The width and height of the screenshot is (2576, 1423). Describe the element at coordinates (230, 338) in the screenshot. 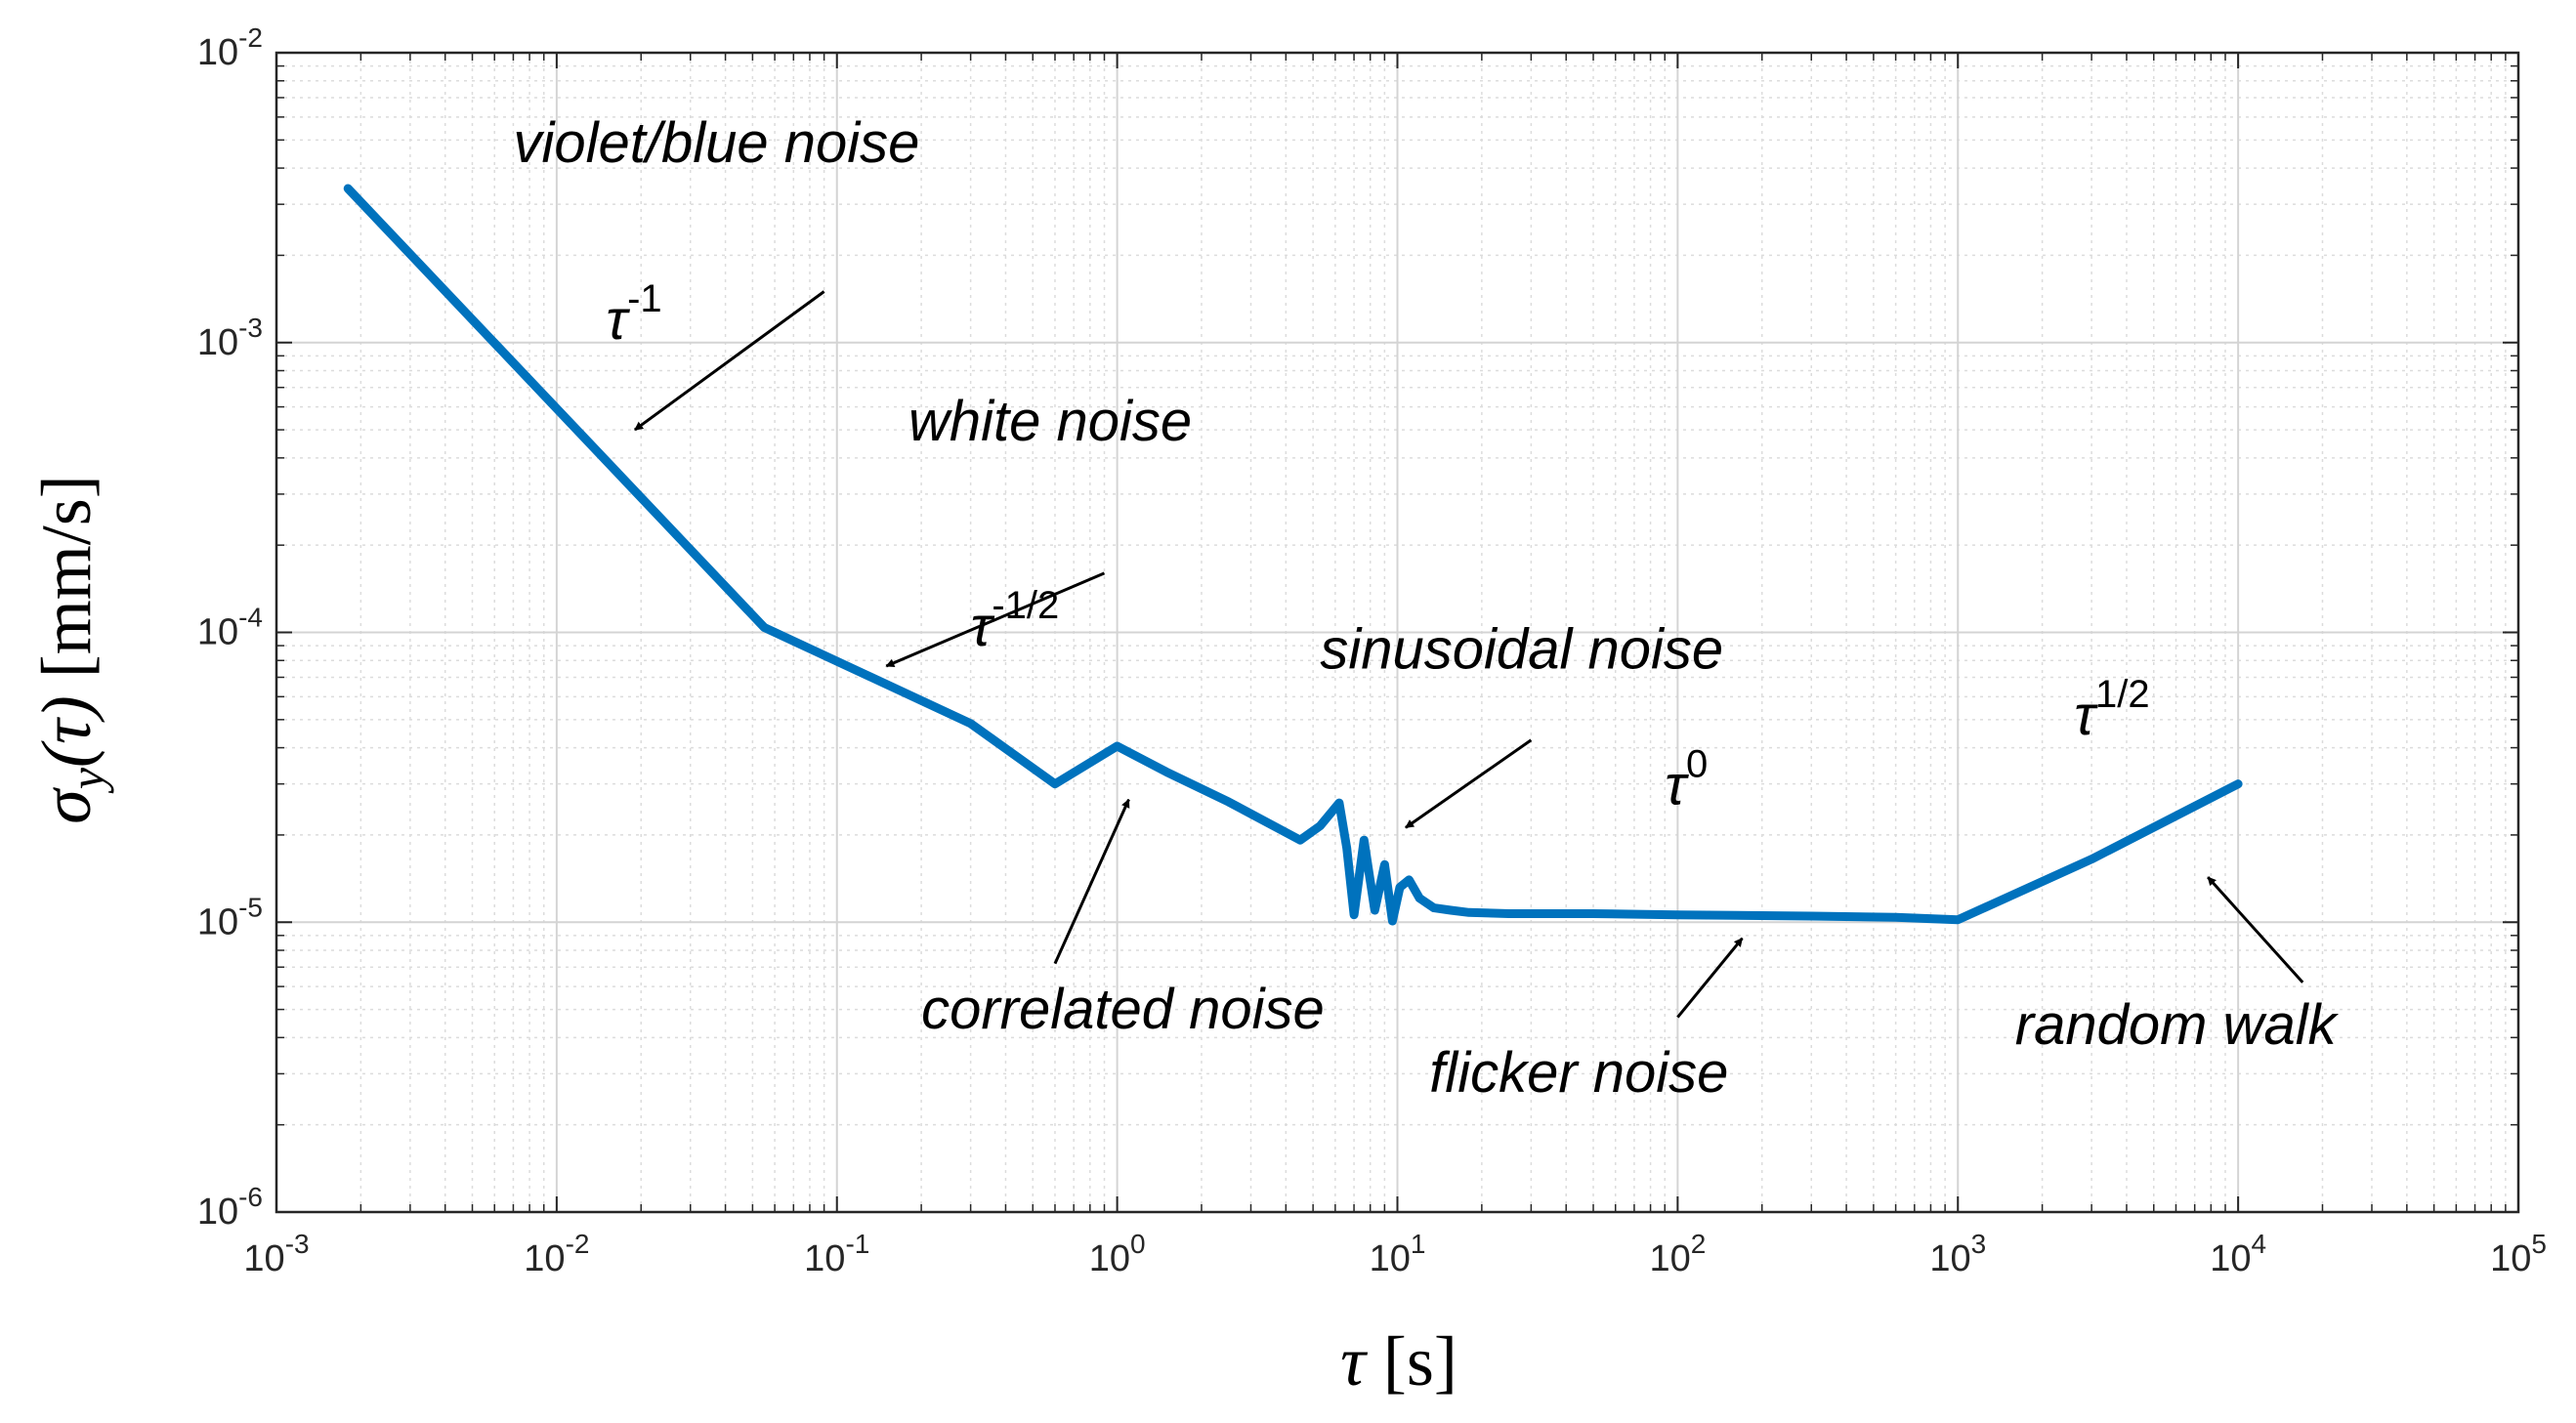

I see `y-tick-label: 10⁻³` at that location.